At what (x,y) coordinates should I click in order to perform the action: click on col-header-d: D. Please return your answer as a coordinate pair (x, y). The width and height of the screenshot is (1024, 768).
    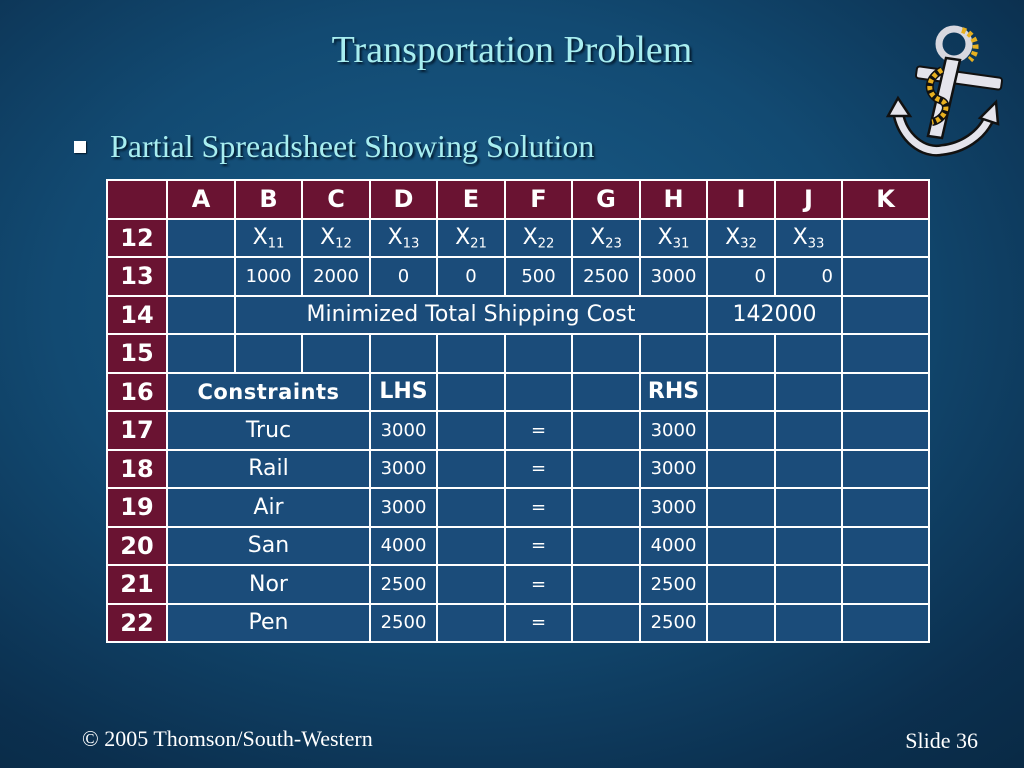
    Looking at the image, I should click on (403, 199).